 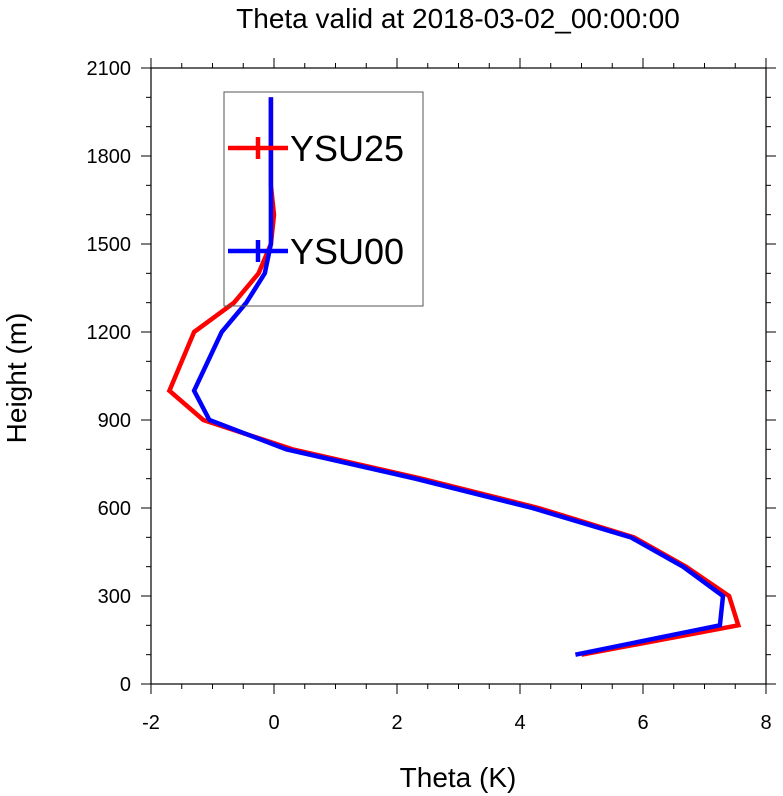 I want to click on x-tick-label: 6, so click(x=642, y=723).